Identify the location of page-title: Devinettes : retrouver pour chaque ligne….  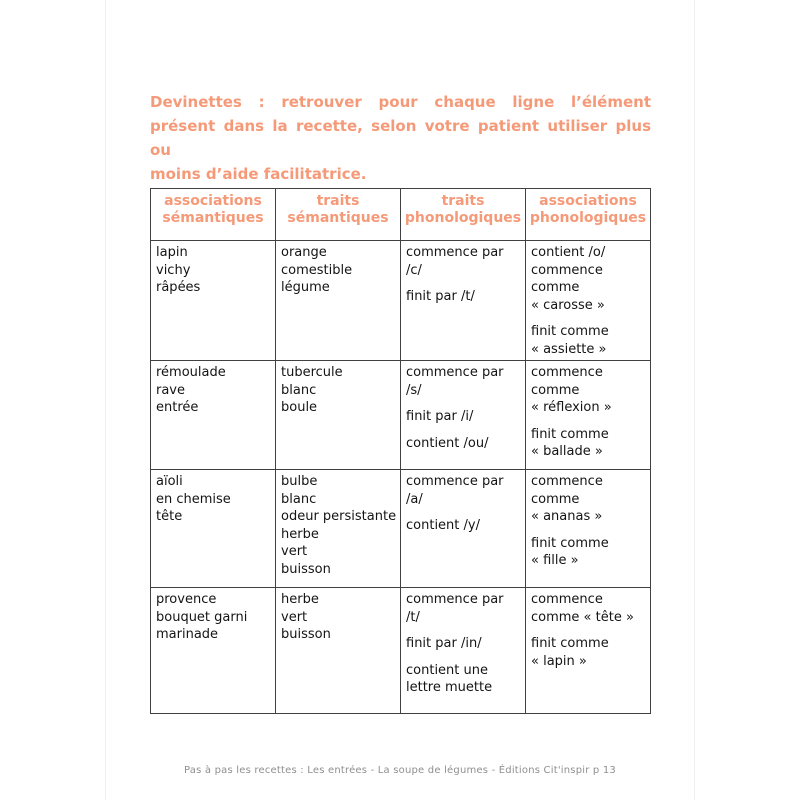
(400, 138).